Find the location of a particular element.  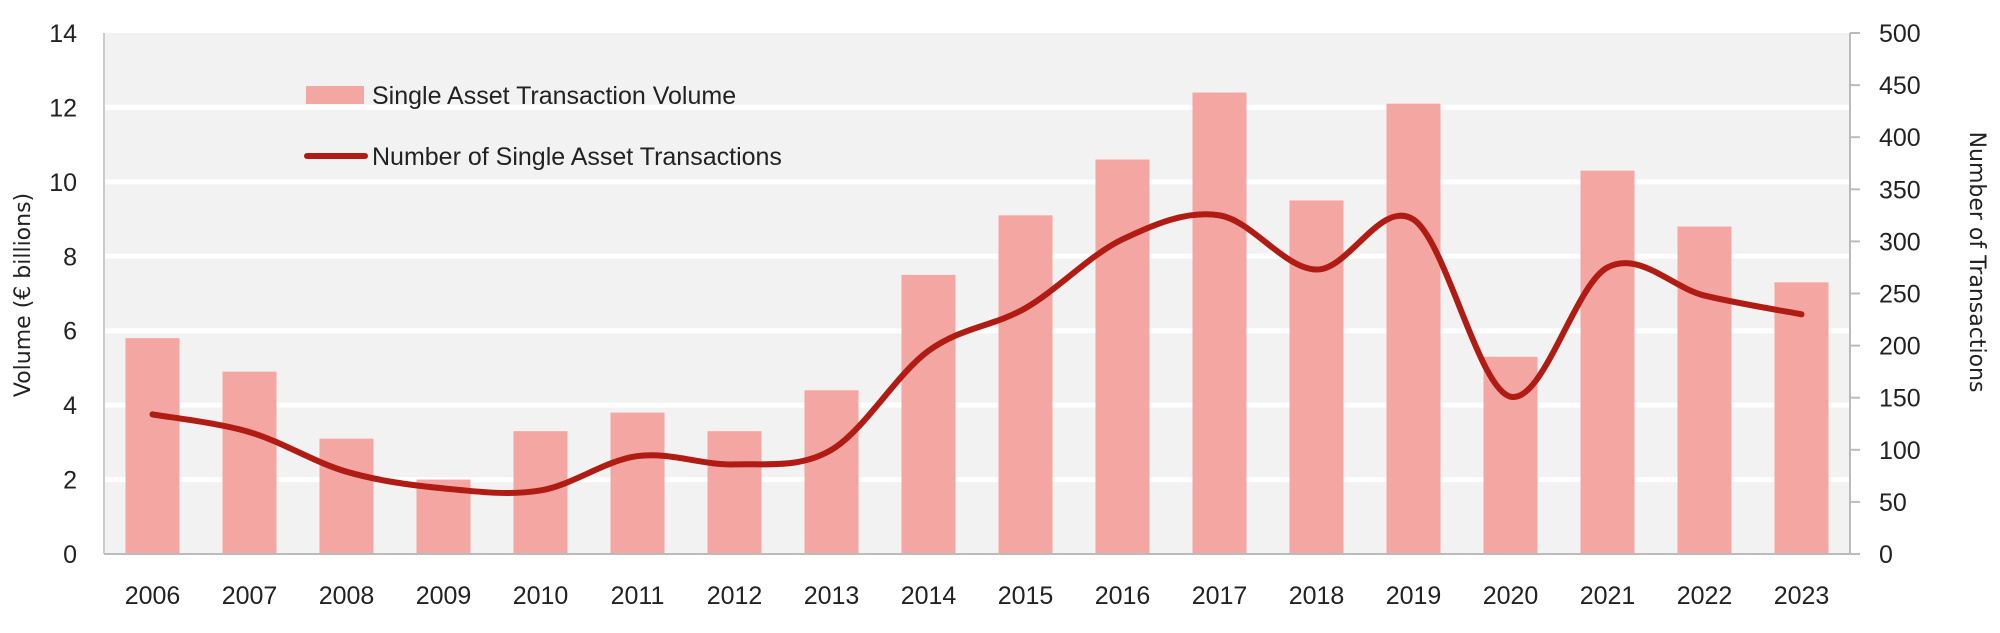

x-tick-label: 2007 is located at coordinates (250, 596).